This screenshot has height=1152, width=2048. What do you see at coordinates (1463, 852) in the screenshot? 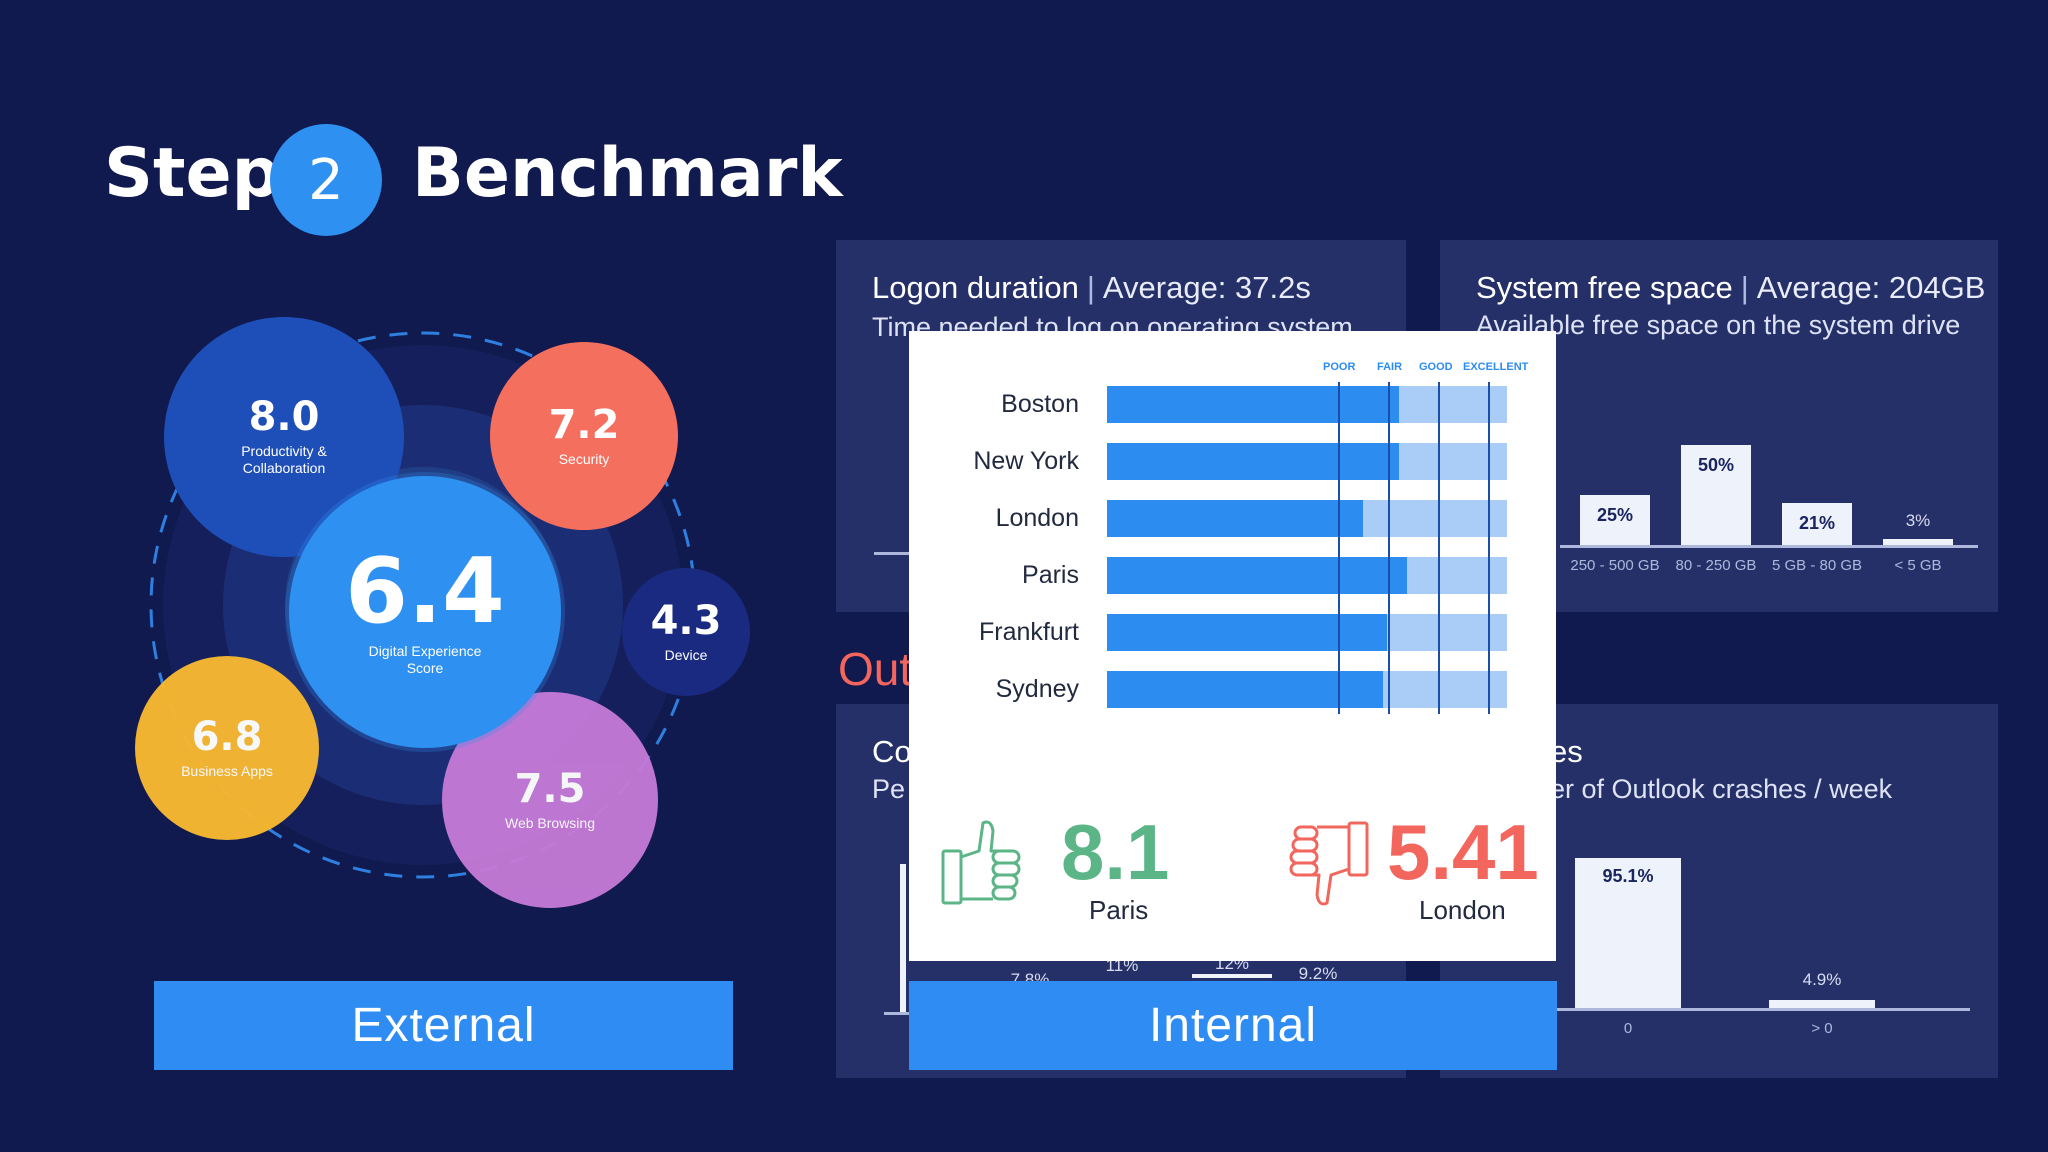
I see `worst-score-value: 5.41` at bounding box center [1463, 852].